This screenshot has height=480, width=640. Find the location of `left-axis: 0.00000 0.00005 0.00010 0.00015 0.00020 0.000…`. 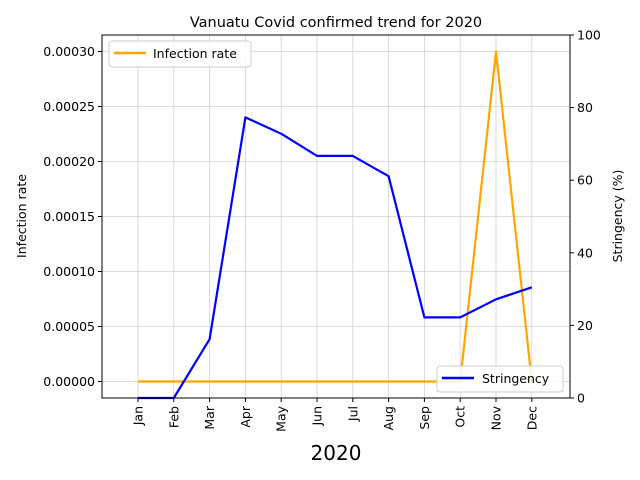

left-axis: 0.00000 0.00005 0.00010 0.00015 0.00020 0.000… is located at coordinates (72, 216).